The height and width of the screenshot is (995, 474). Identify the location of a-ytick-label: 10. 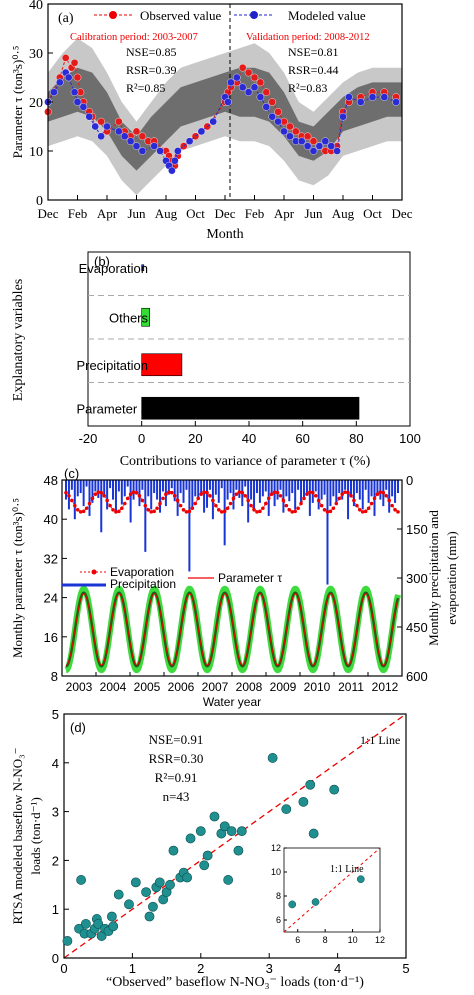
(36, 152).